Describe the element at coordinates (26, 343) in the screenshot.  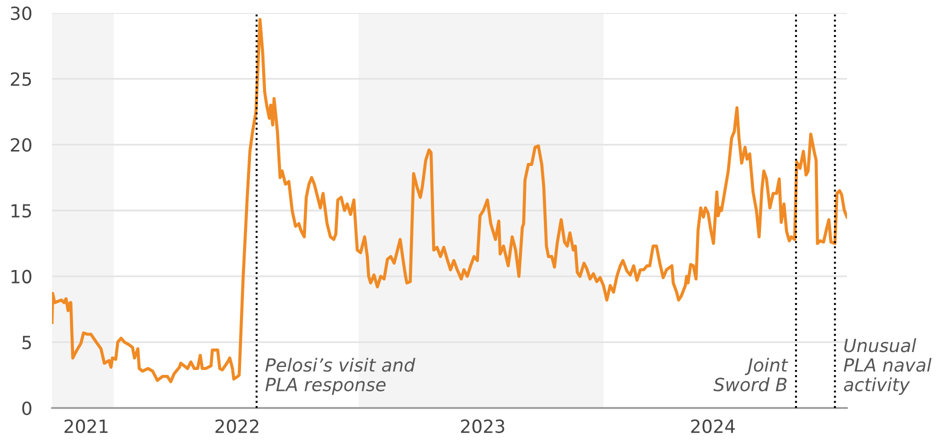
I see `y-tick-label: 5` at that location.